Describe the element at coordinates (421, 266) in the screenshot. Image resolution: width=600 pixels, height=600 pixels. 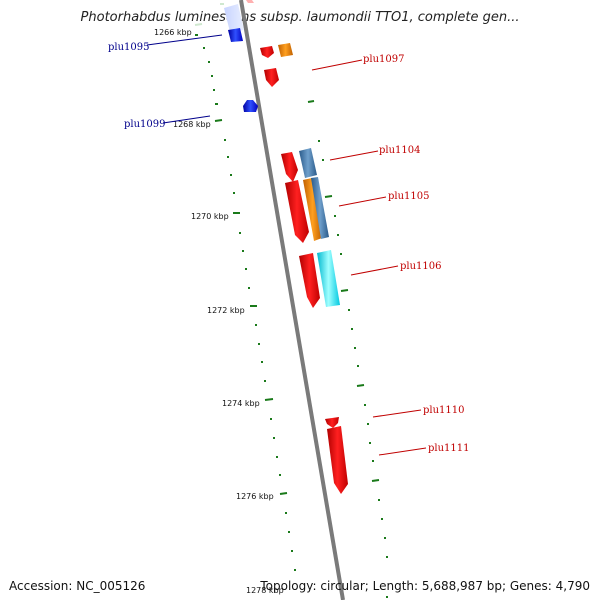
I see `label-plu1106: plu1106` at that location.